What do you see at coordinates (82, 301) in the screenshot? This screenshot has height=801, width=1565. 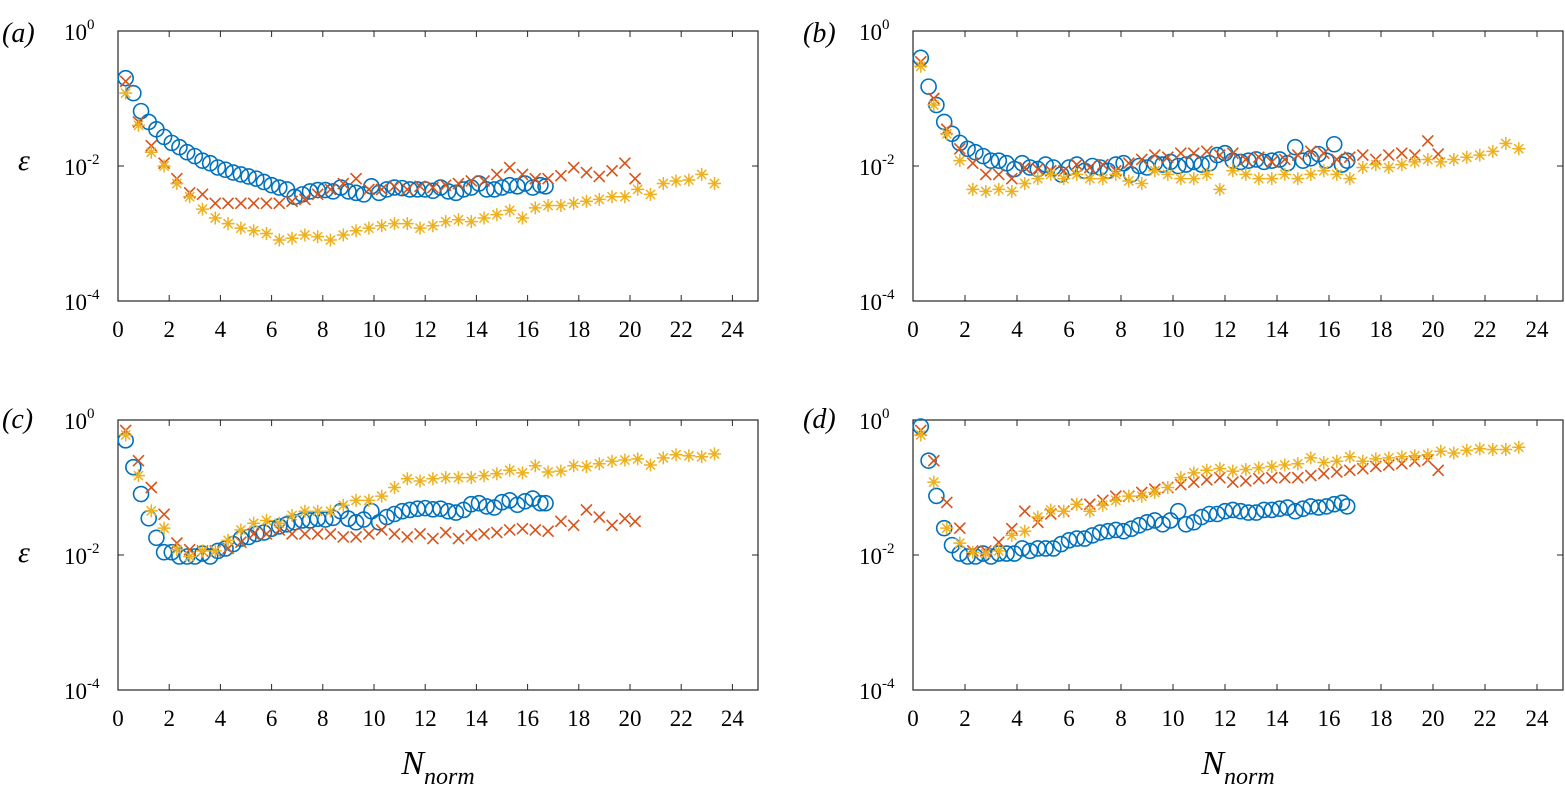 I see `y-tick-label: 10⁻⁴` at bounding box center [82, 301].